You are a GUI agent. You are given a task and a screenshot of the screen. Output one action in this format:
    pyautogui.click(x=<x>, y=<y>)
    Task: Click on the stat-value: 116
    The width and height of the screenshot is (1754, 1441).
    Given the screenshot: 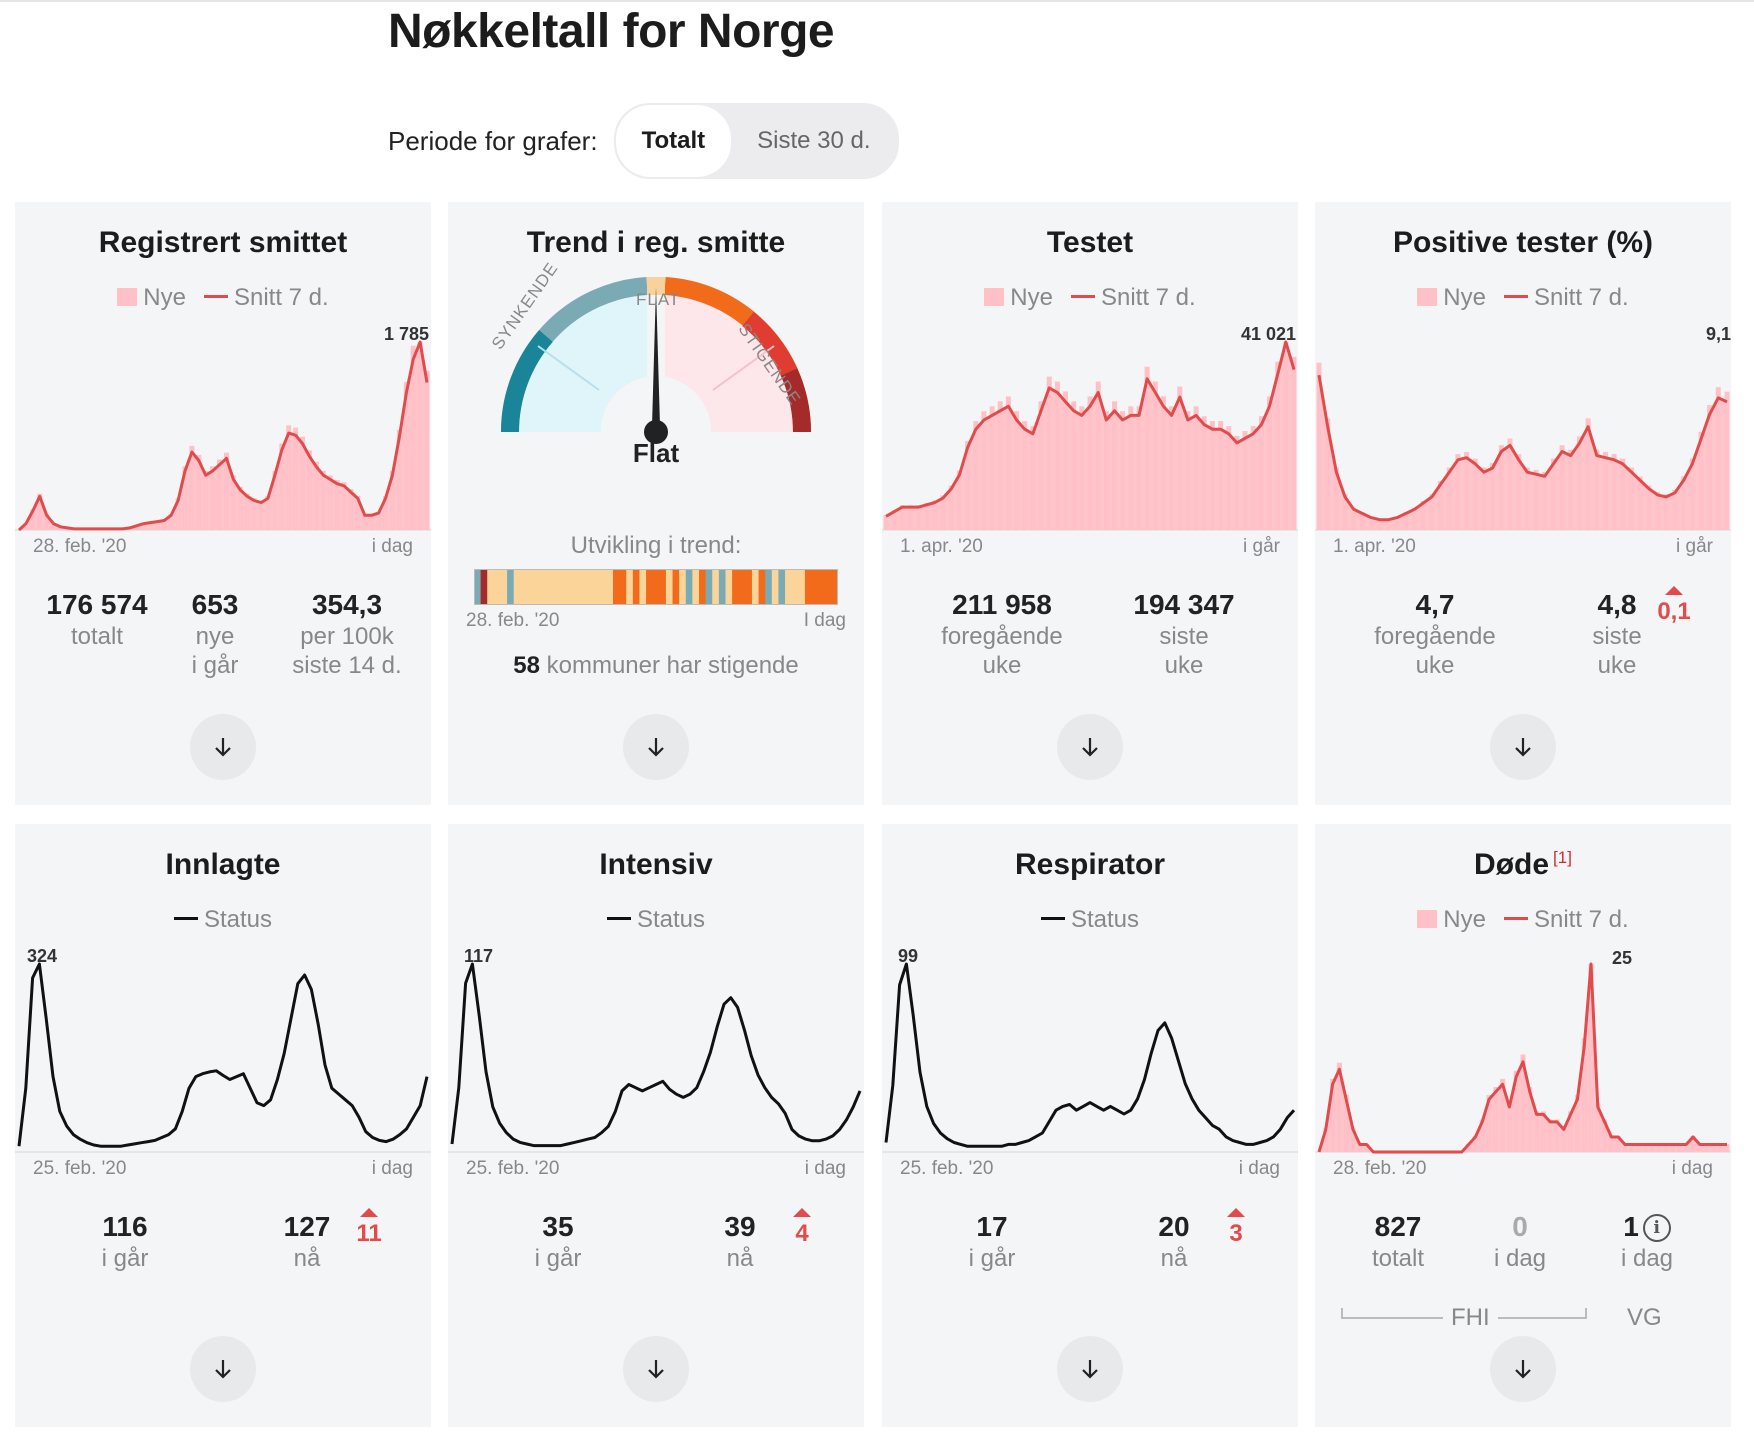 What is the action you would take?
    pyautogui.click(x=125, y=1226)
    